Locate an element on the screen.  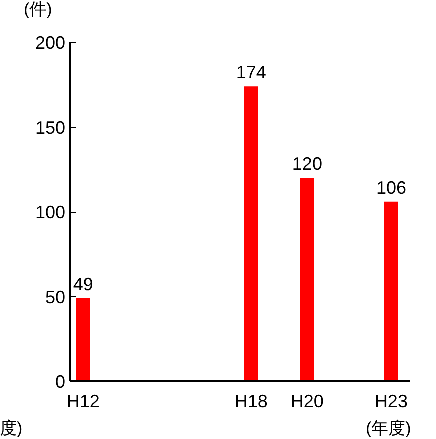
x-tick-label: H18 is located at coordinates (251, 402).